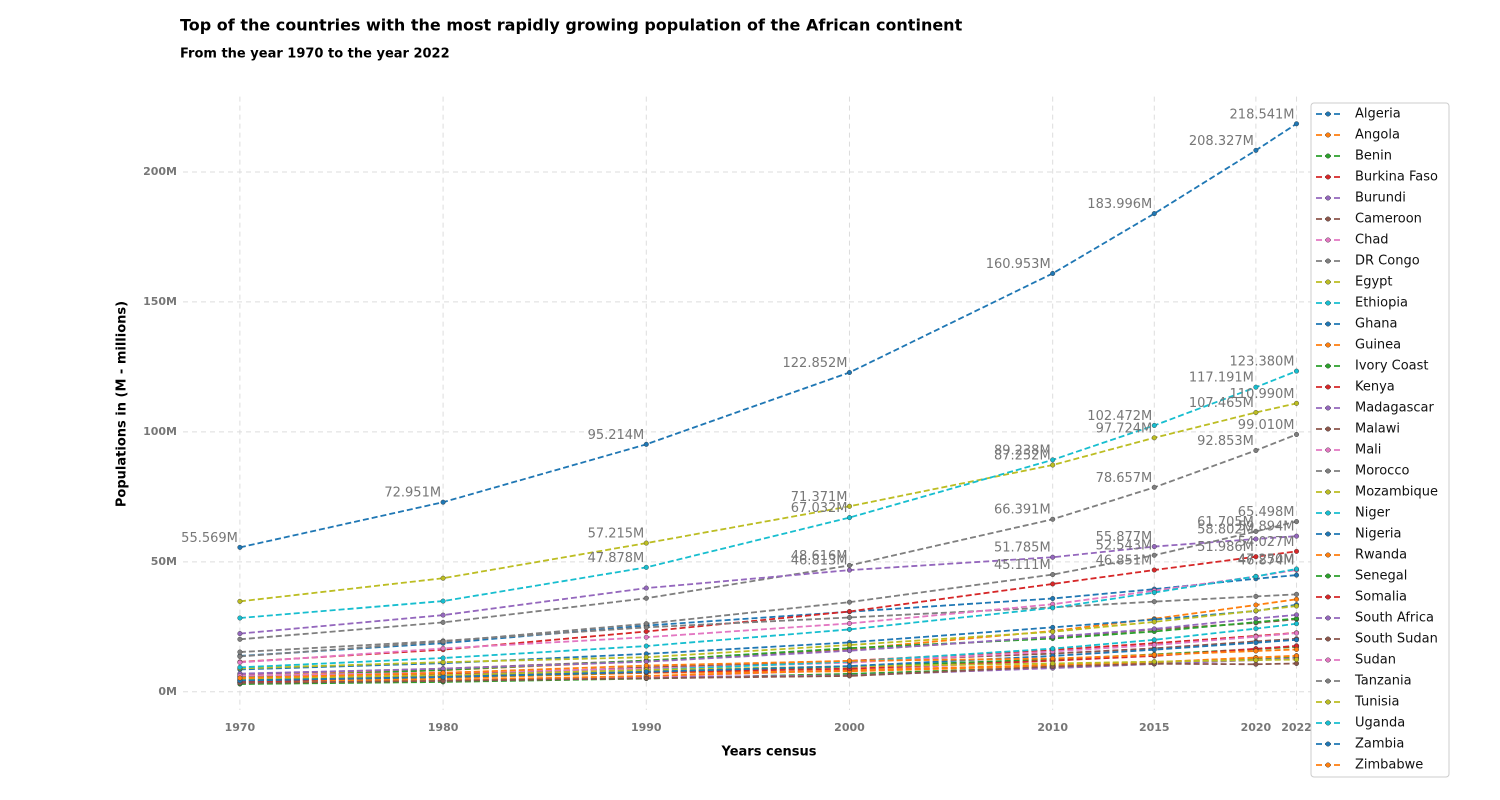  I want to click on data-label: 110.990M, so click(1262, 394).